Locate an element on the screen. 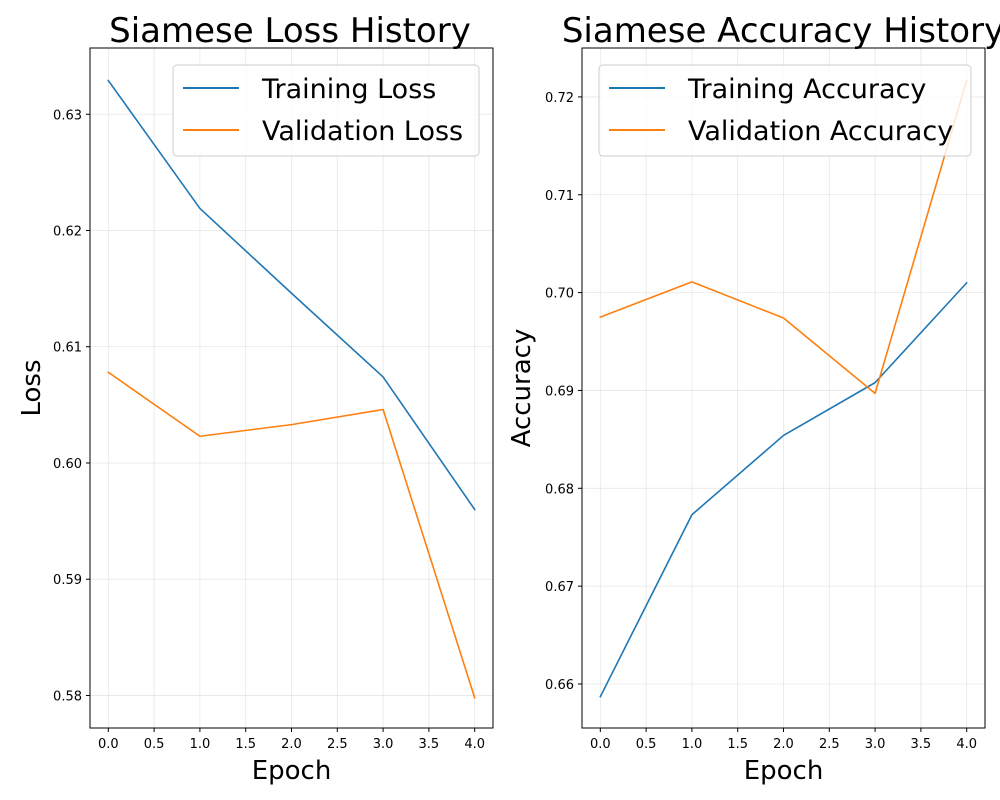 The height and width of the screenshot is (800, 1000). y-tick-label: 0.62 is located at coordinates (67, 231).